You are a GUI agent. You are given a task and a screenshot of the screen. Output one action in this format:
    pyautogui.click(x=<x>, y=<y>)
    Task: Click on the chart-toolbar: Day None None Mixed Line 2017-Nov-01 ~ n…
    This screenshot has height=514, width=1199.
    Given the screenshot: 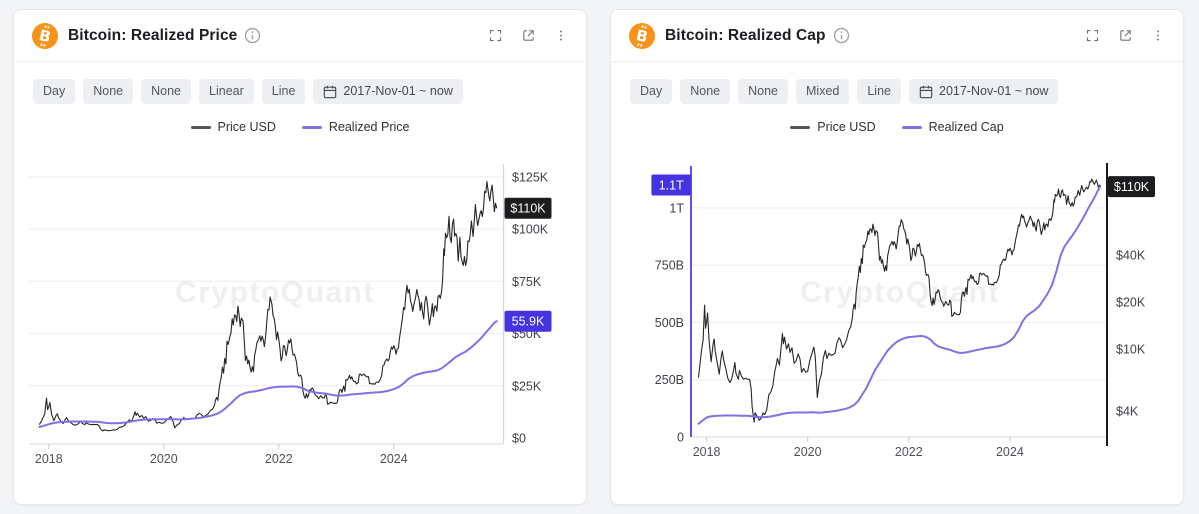 What is the action you would take?
    pyautogui.click(x=906, y=91)
    